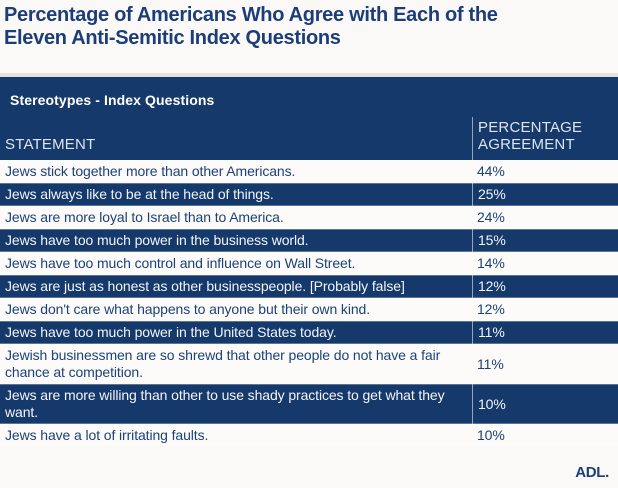  What do you see at coordinates (112, 100) in the screenshot?
I see `table-section-title: Stereotypes - Index Questions` at bounding box center [112, 100].